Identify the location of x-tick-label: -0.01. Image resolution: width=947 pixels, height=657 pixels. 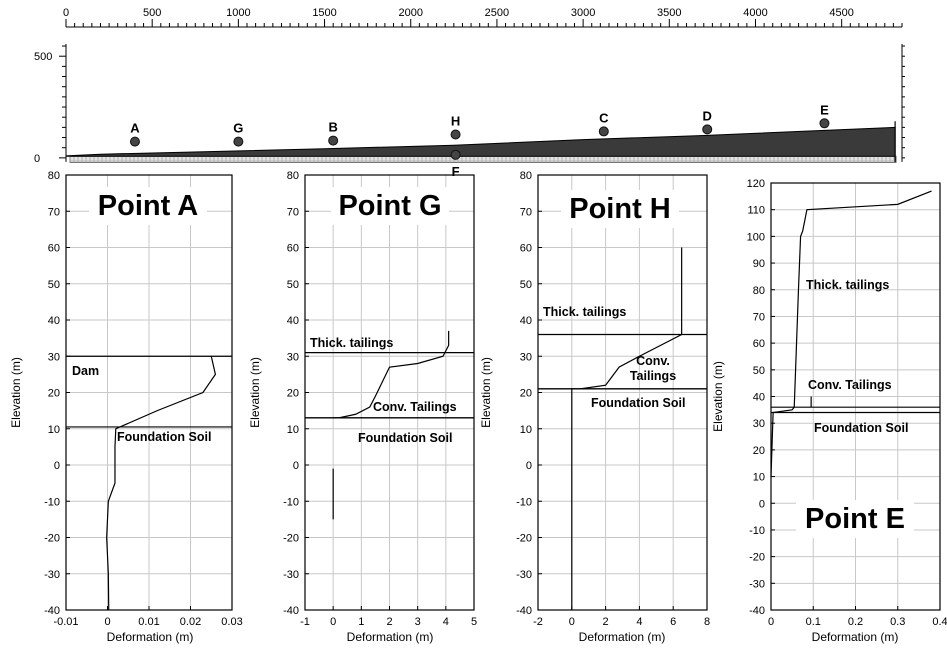
(65, 622).